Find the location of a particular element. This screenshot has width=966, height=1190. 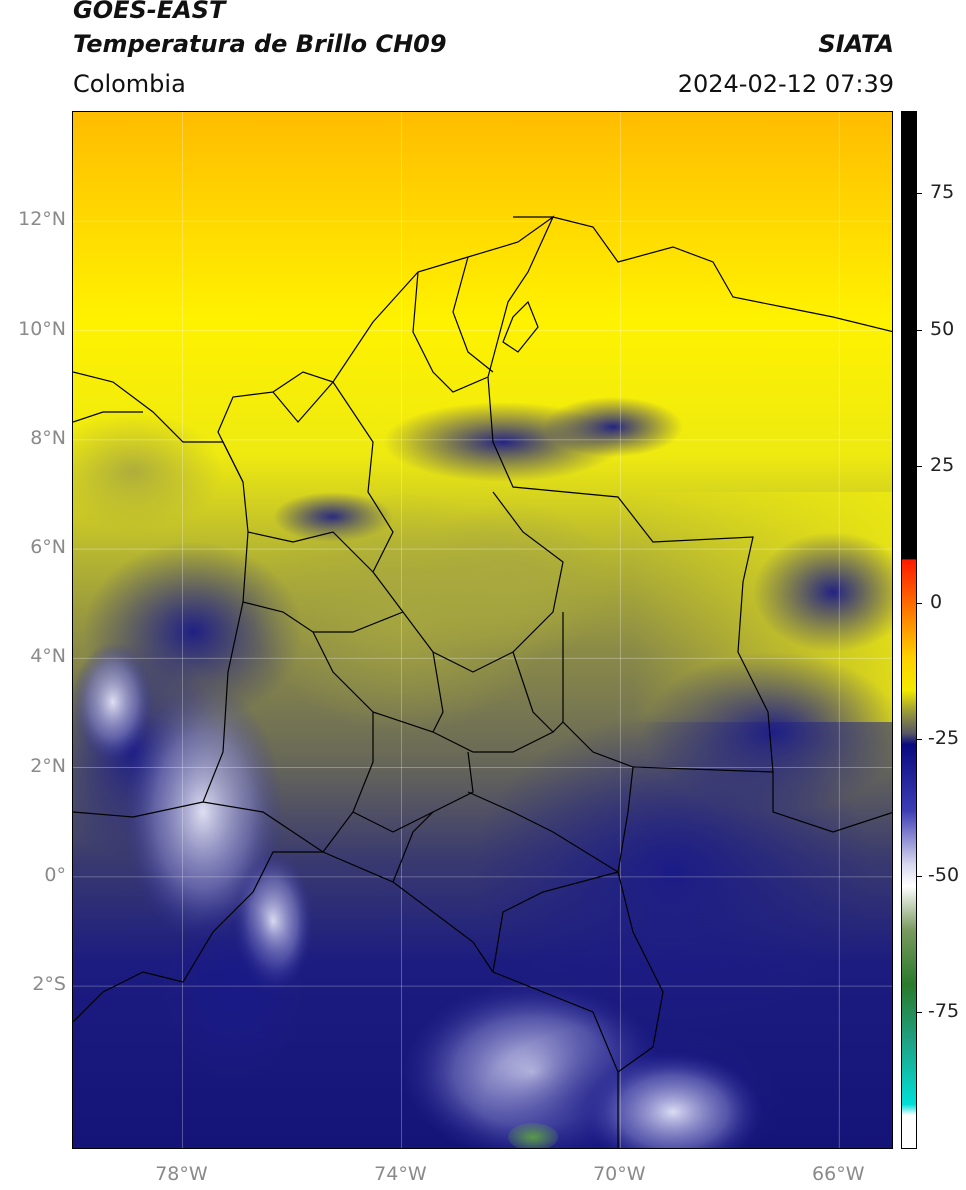

lat-tick-label: 12°N is located at coordinates (42, 219).